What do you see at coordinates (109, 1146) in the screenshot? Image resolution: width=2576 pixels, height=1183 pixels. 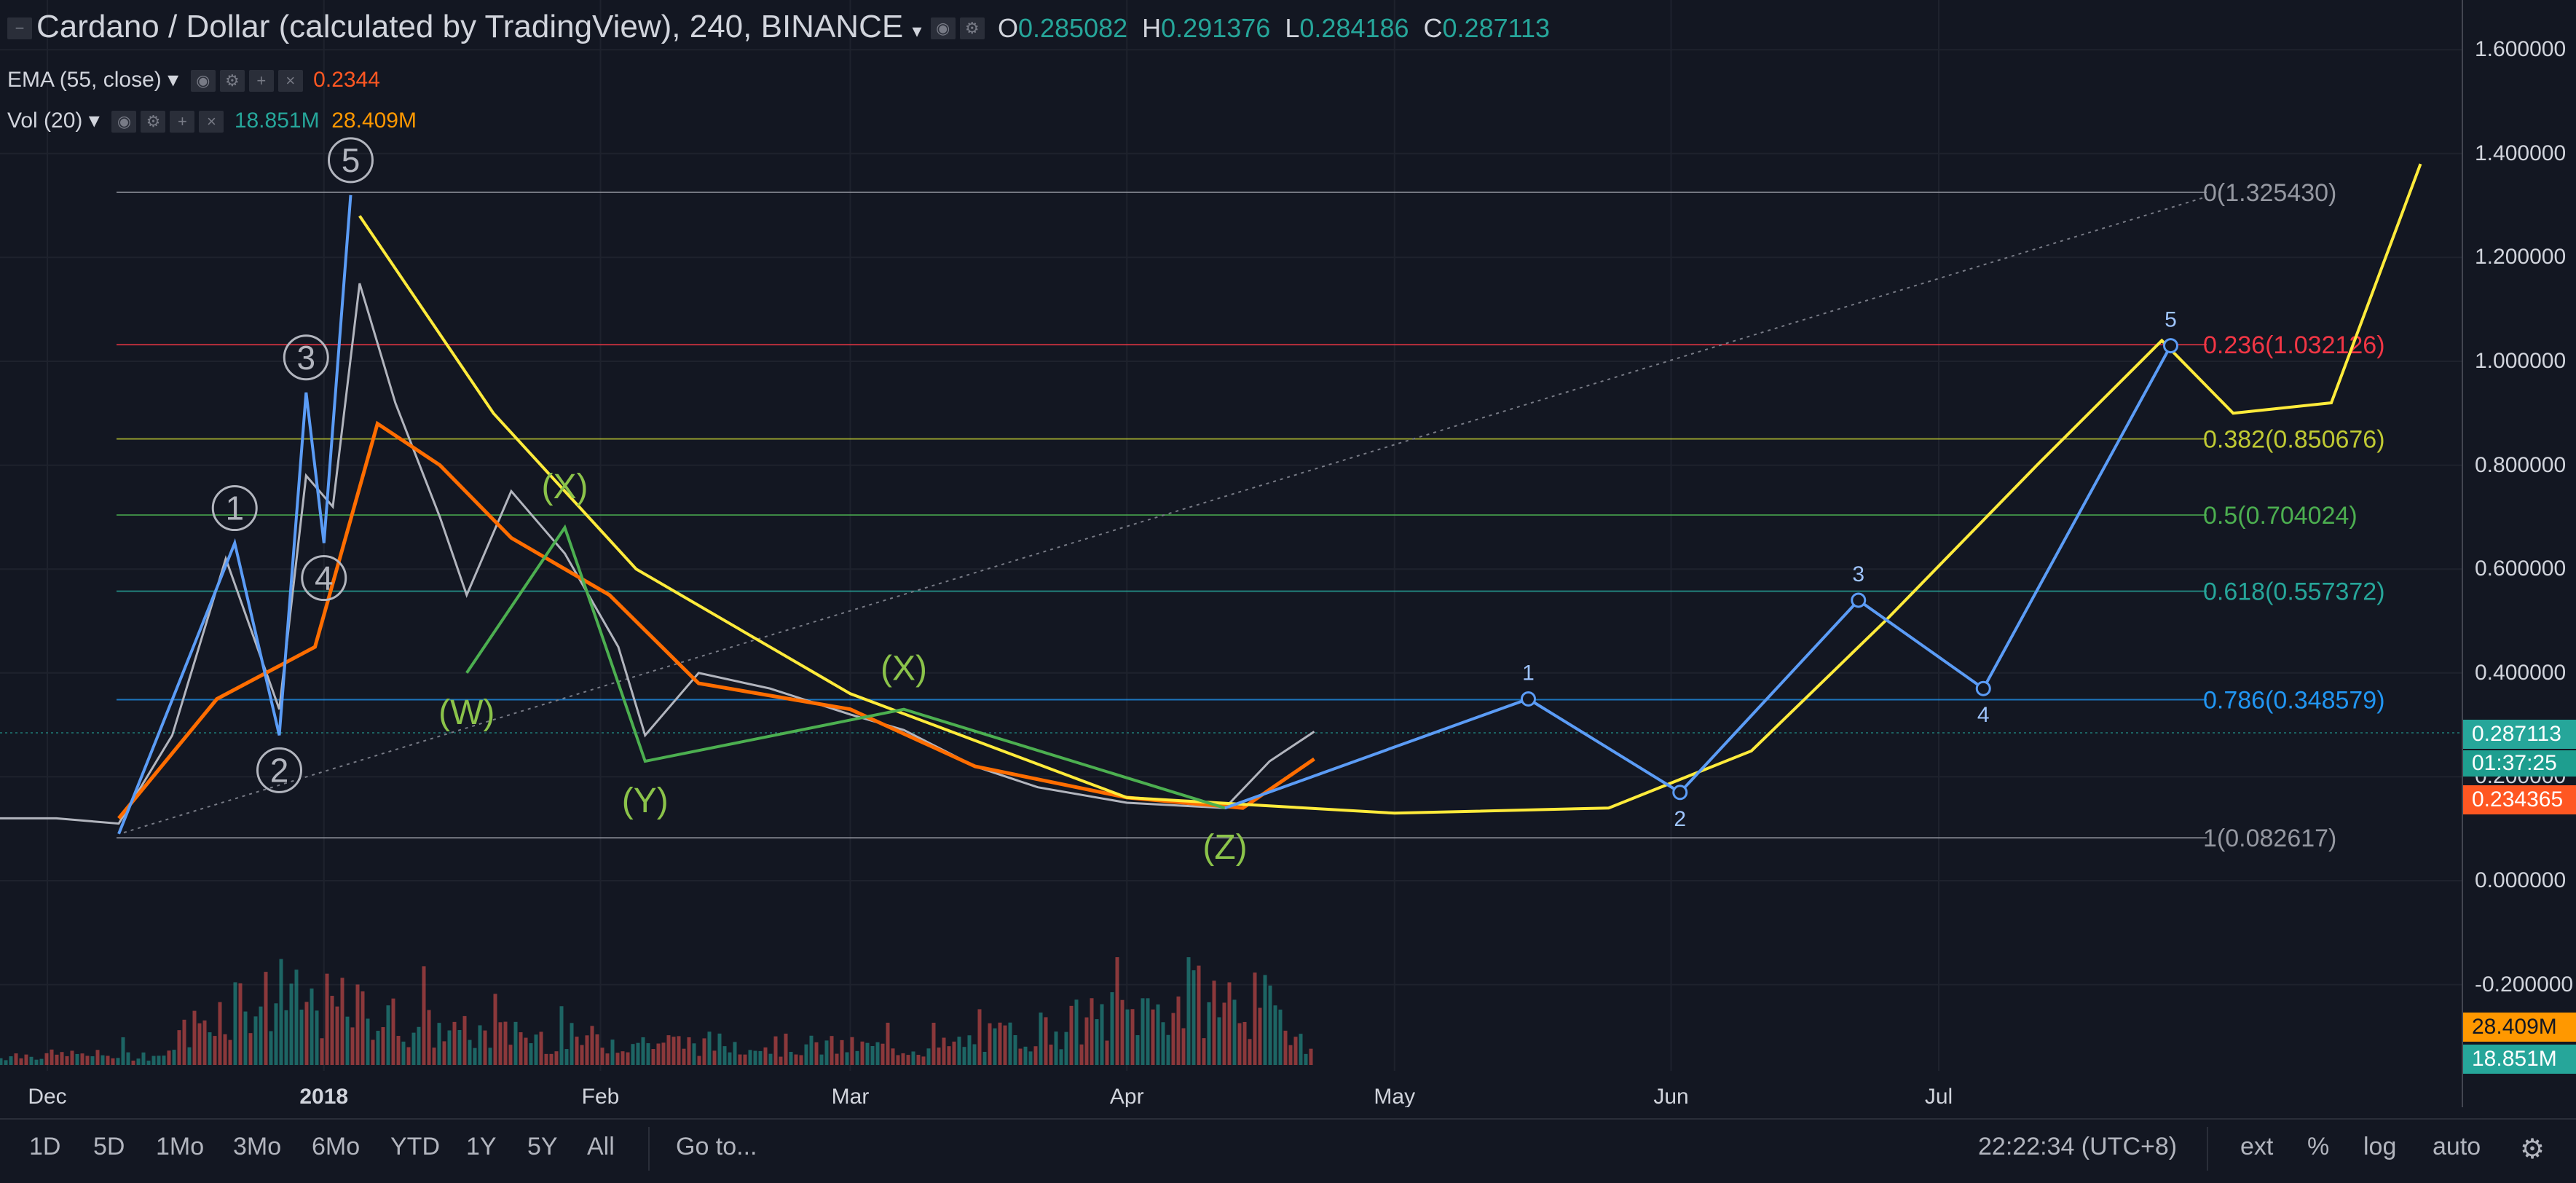 I see `range-button-5d: 5D` at bounding box center [109, 1146].